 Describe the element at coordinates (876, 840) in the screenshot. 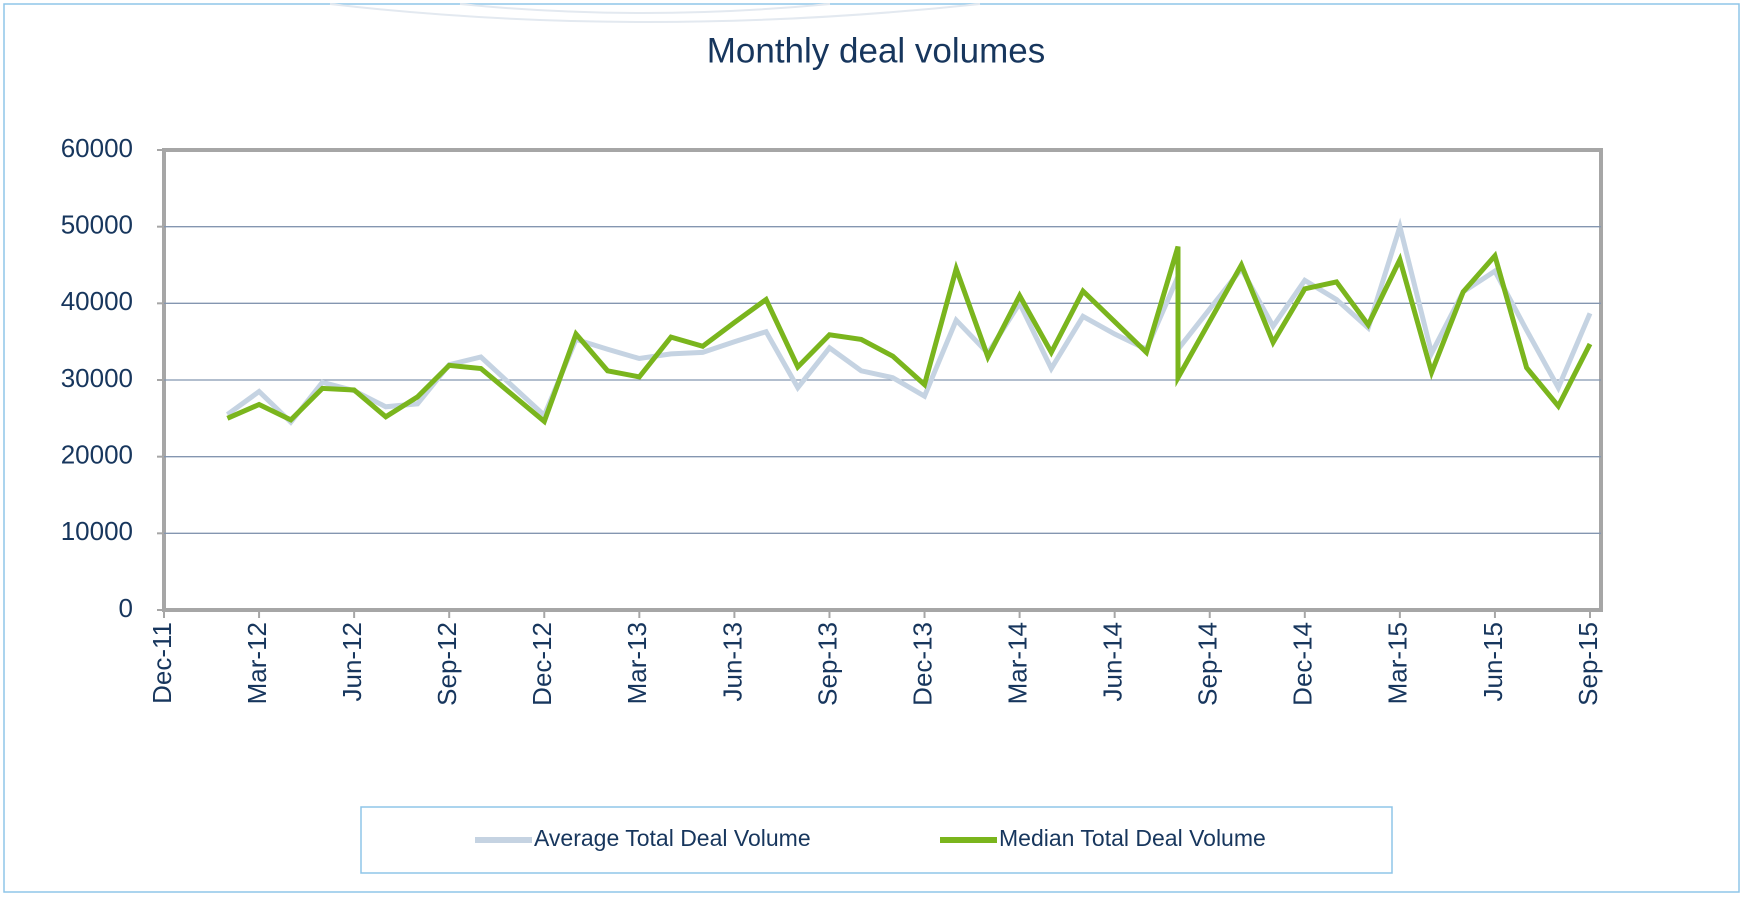

I see `legend-box` at that location.